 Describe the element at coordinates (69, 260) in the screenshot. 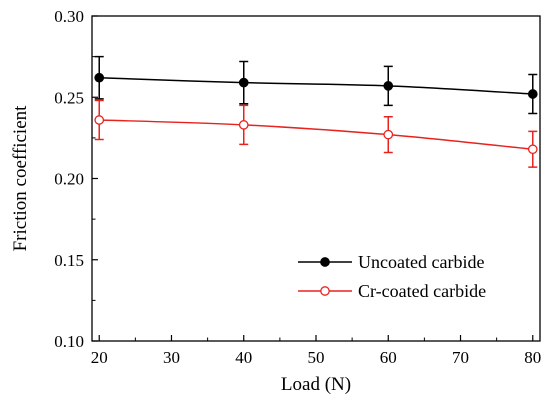

I see `y-tick-label: 0.15` at that location.